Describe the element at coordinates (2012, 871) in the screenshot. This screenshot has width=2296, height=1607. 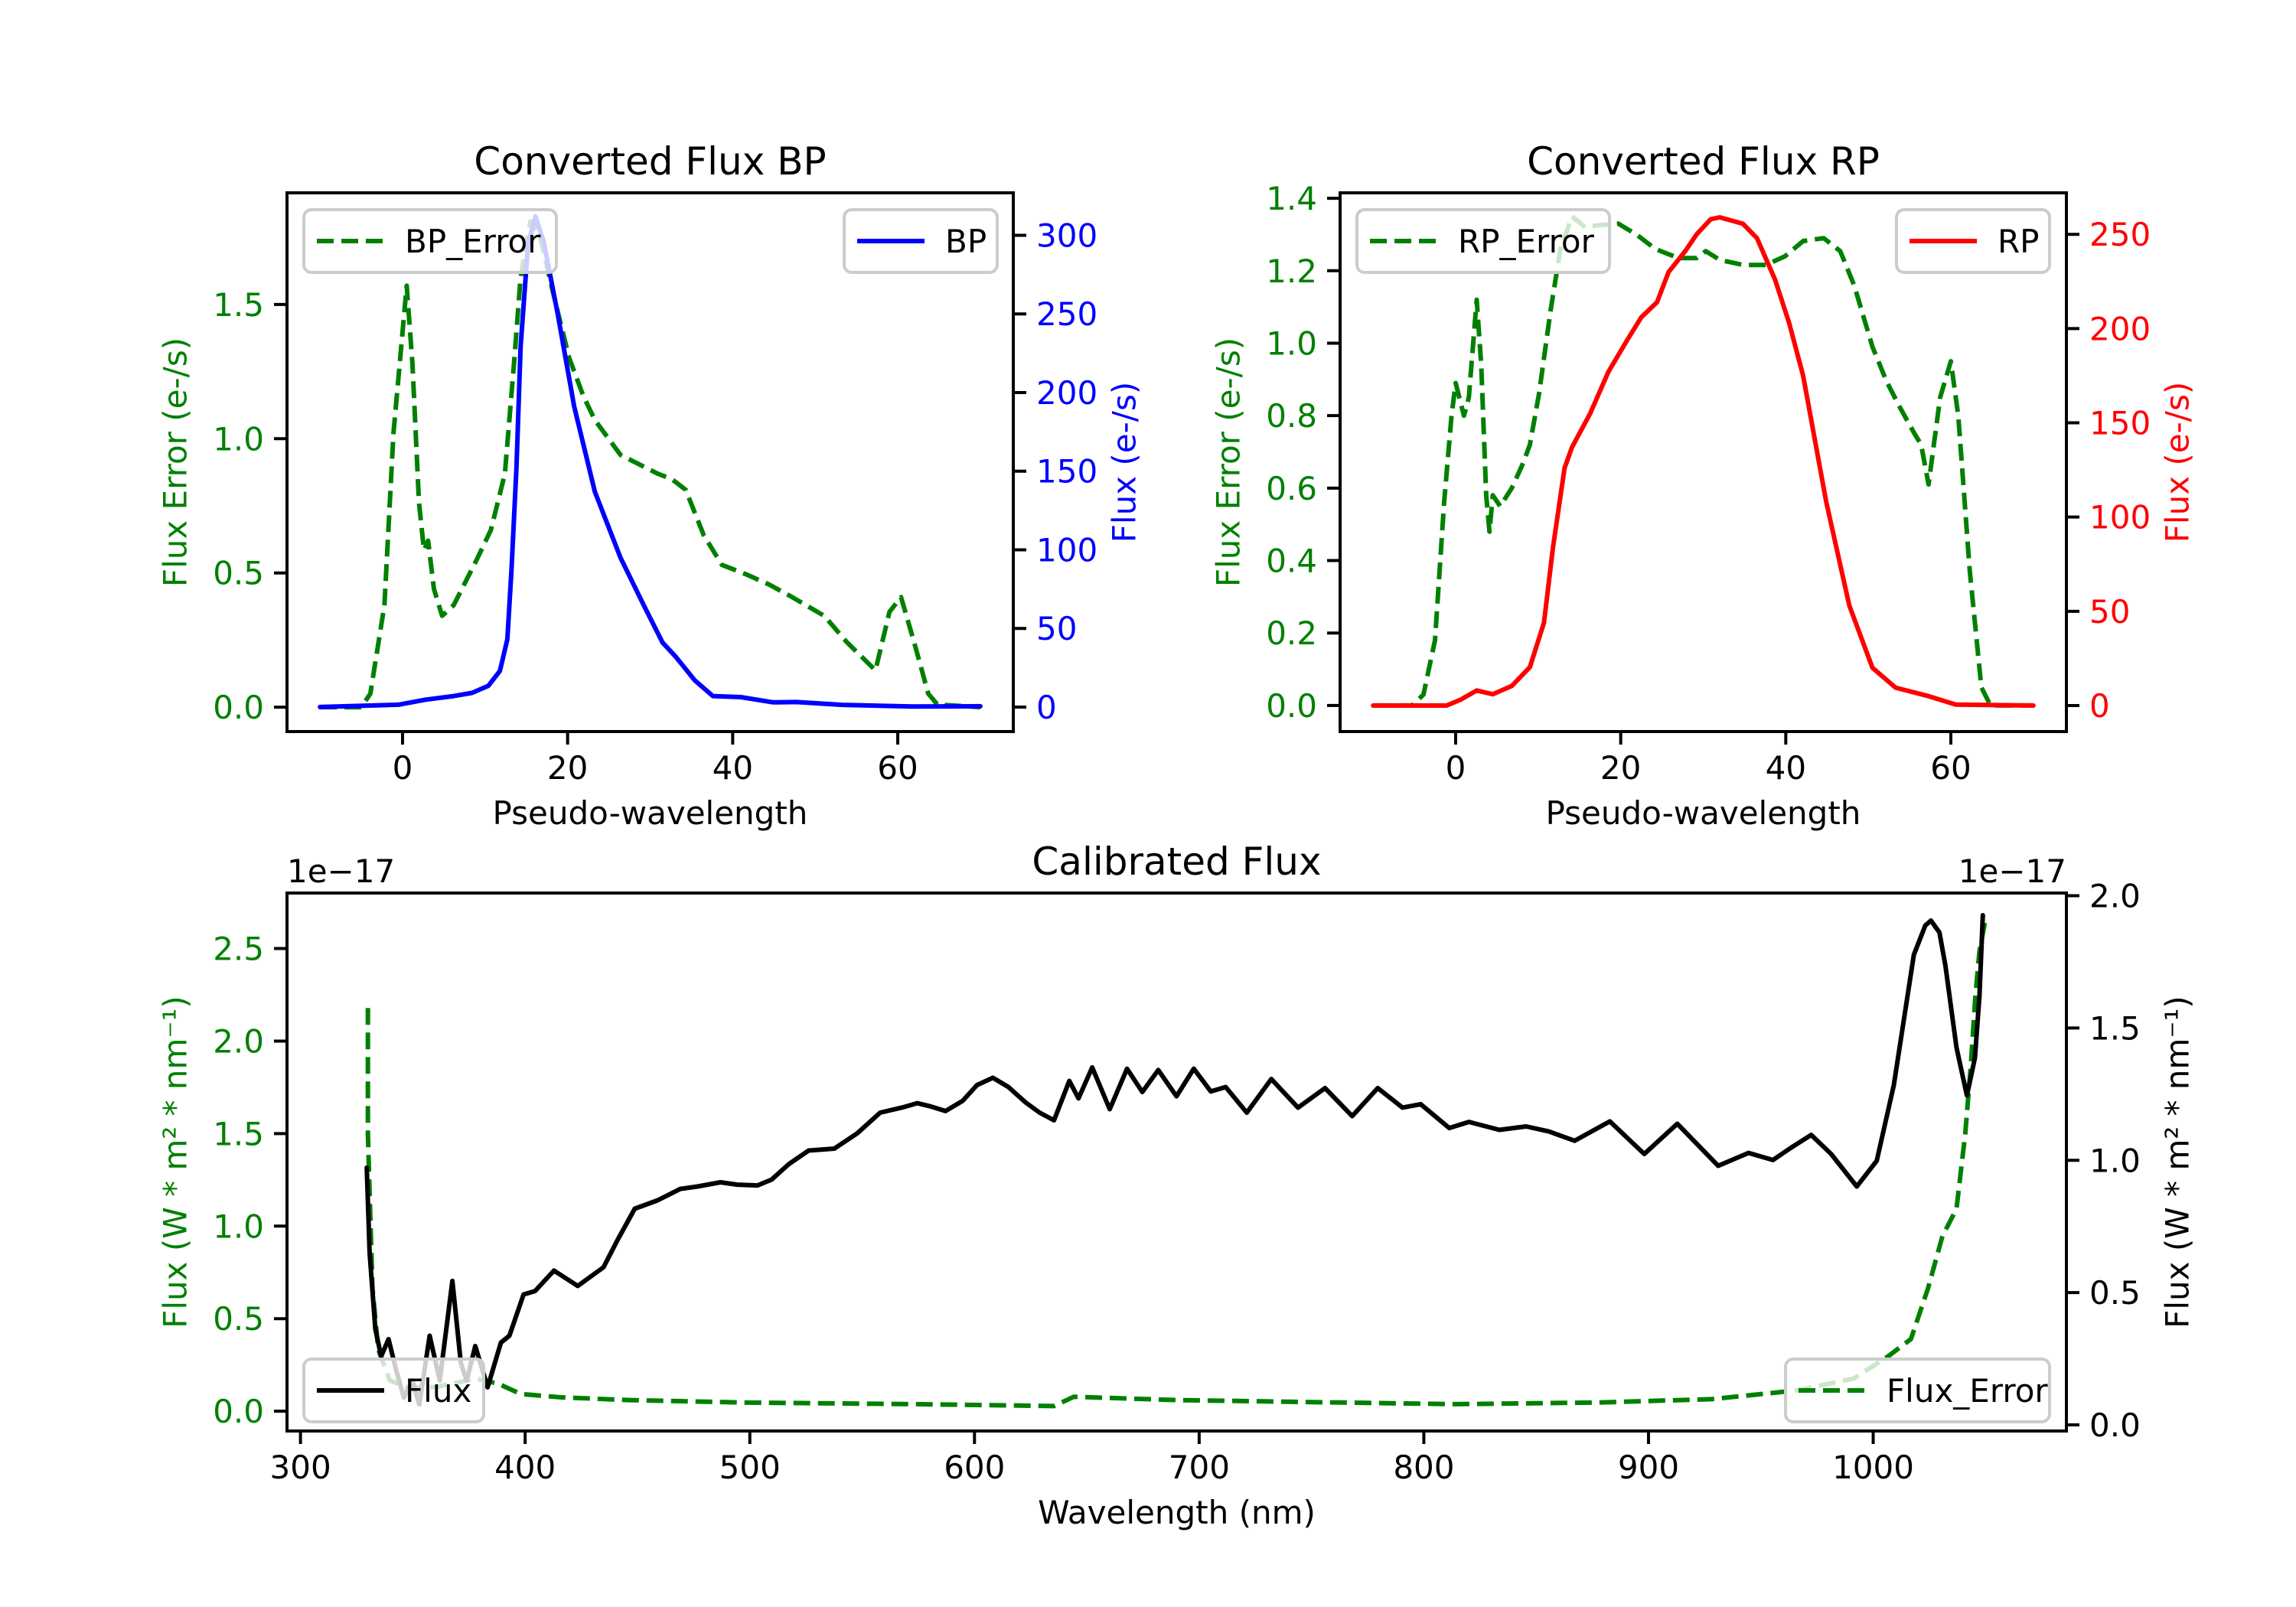
I see `right-offset-label: 1e−17` at that location.